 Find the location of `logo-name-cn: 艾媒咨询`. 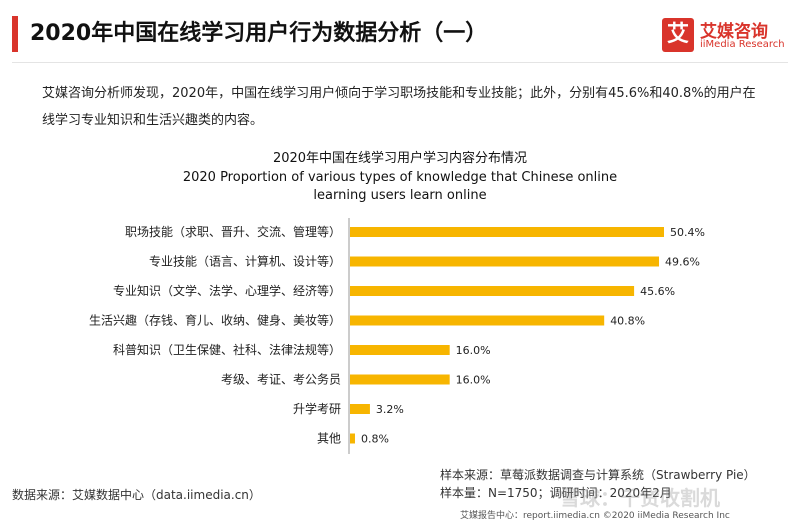

logo-name-cn: 艾媒咨询 is located at coordinates (734, 32).